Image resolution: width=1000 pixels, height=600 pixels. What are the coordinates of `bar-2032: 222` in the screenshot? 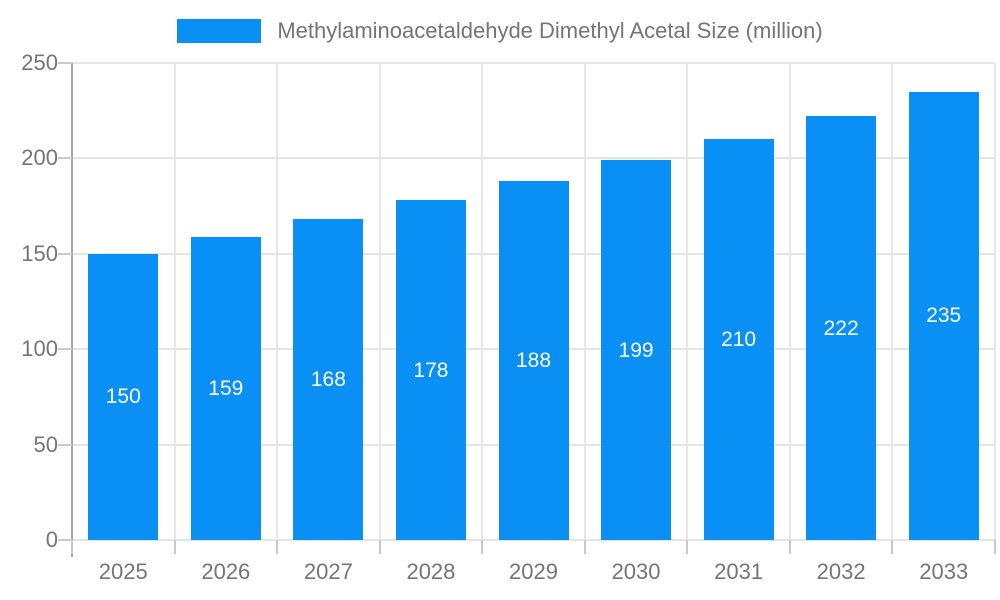 It's located at (841, 328).